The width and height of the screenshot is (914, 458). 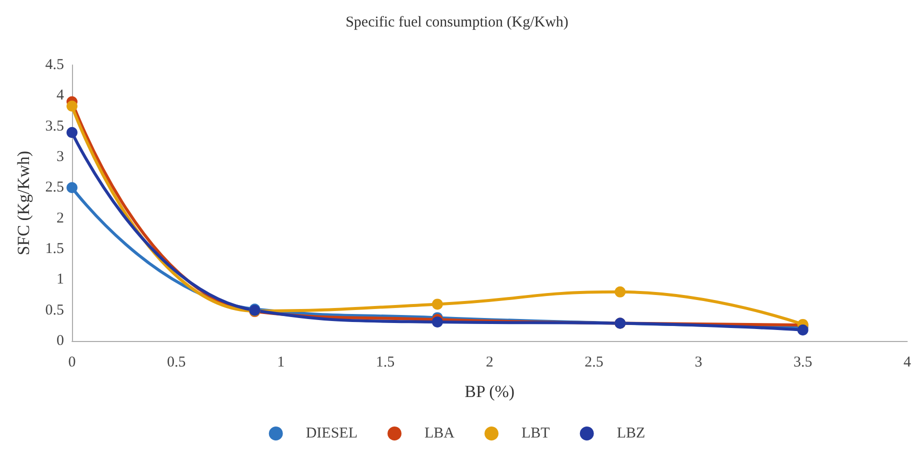 What do you see at coordinates (281, 362) in the screenshot?
I see `x-tick-label: 1` at bounding box center [281, 362].